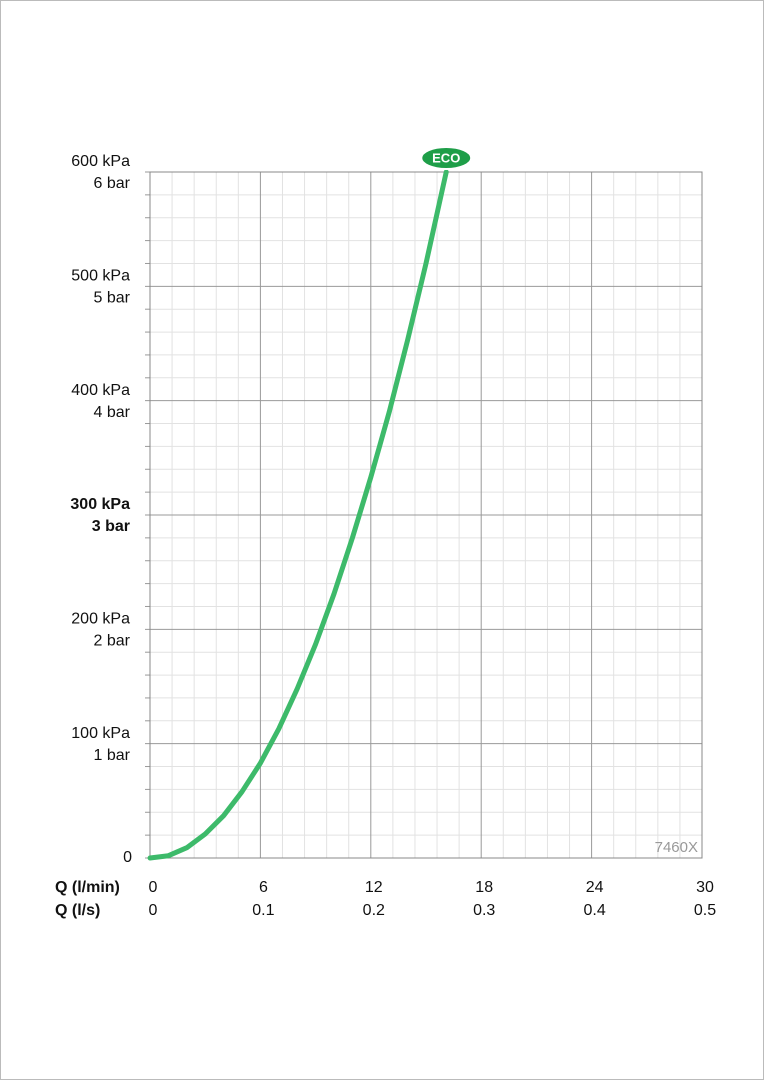  I want to click on y-tick-label: 100 kPa, so click(100, 733).